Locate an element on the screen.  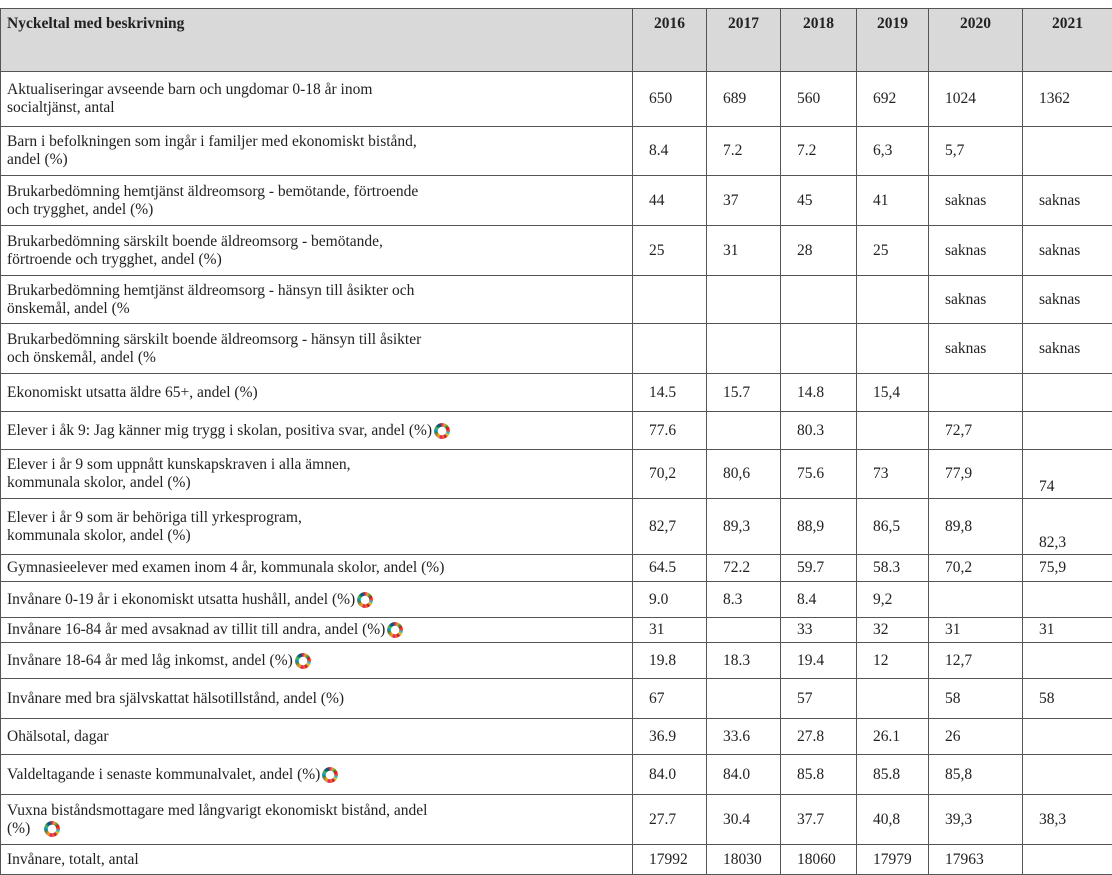
value-cell: 12 is located at coordinates (893, 661).